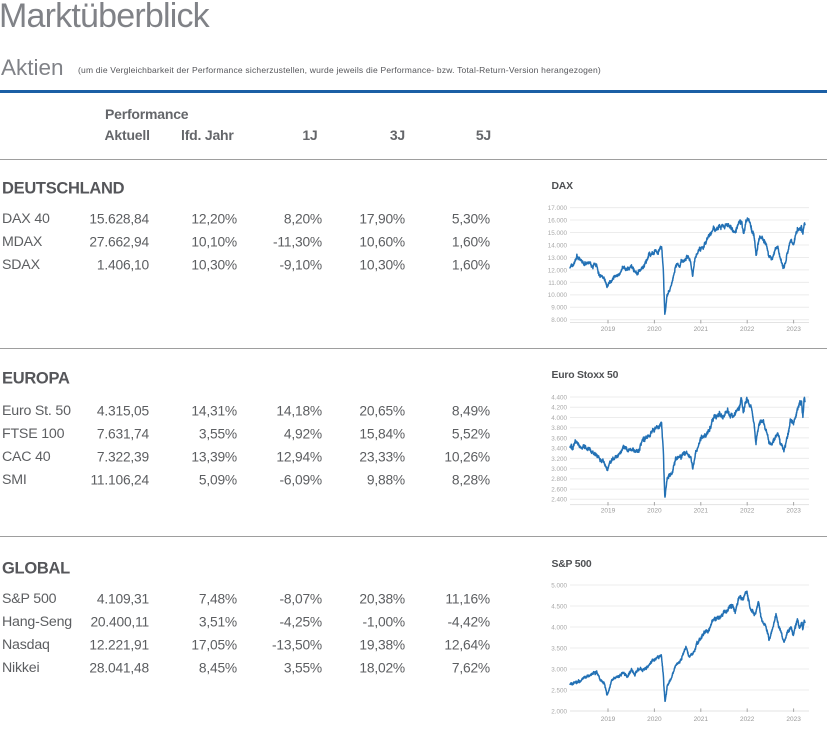 This screenshot has height=736, width=833. What do you see at coordinates (558, 208) in the screenshot?
I see `svg-text: 17.000` at bounding box center [558, 208].